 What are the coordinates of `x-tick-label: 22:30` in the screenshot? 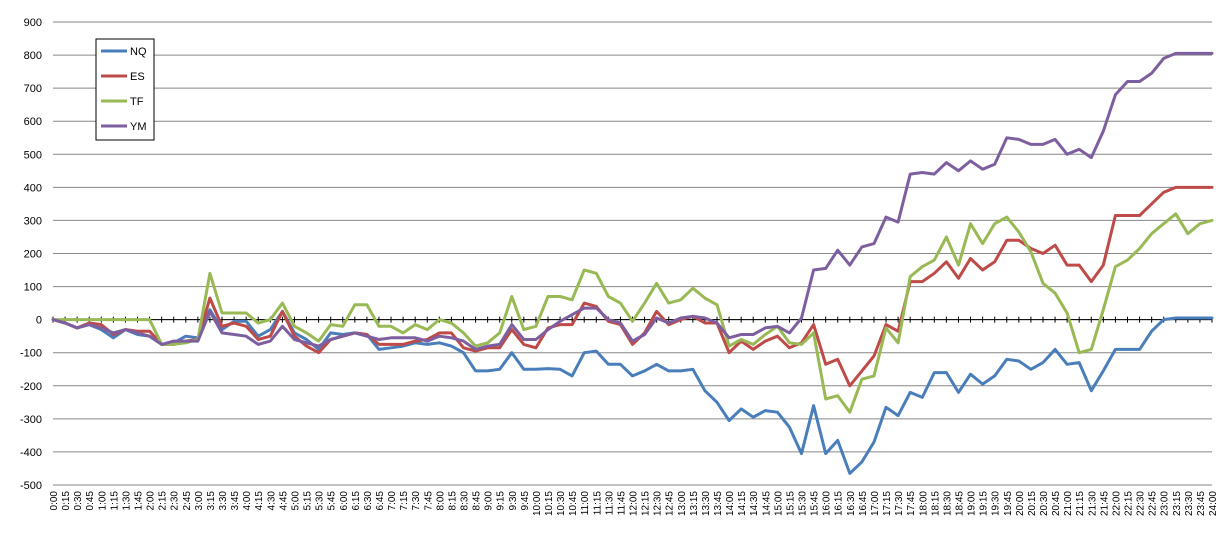 It's located at (1141, 503).